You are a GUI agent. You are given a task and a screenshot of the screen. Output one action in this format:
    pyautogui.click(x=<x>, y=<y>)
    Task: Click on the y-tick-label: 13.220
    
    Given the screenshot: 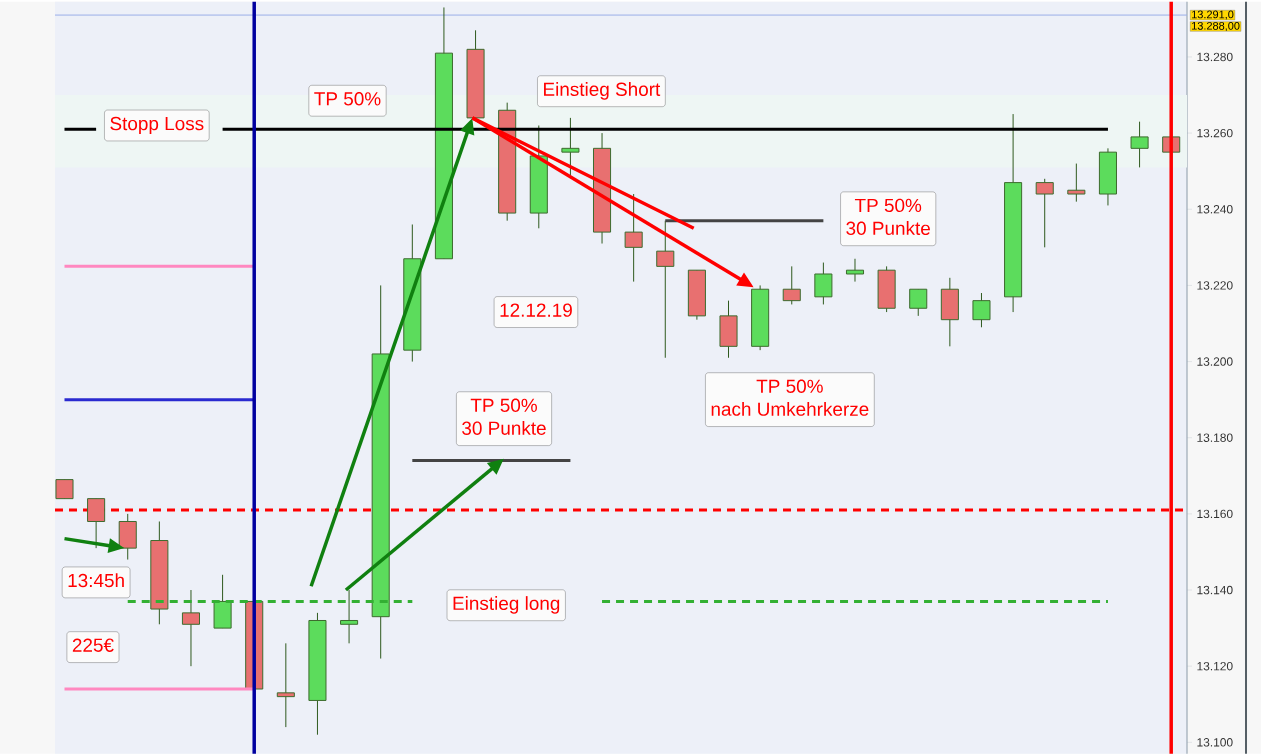 What is the action you would take?
    pyautogui.click(x=1215, y=285)
    